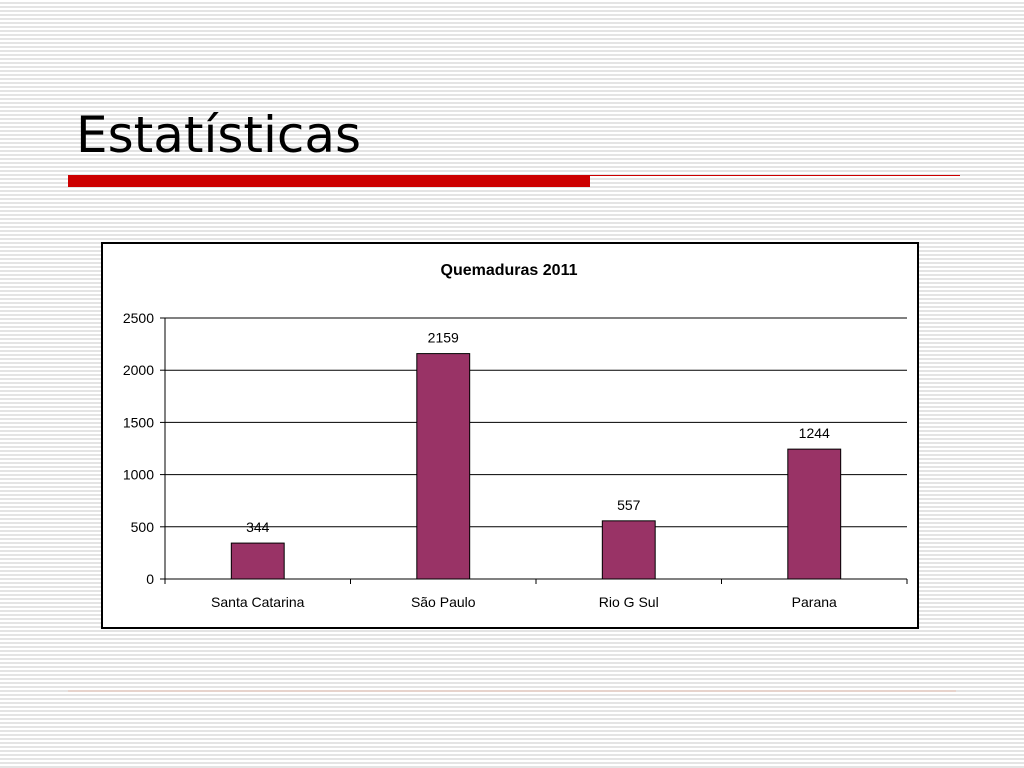 This screenshot has width=1024, height=768. Describe the element at coordinates (138, 370) in the screenshot. I see `y-tick-label: 2000` at that location.